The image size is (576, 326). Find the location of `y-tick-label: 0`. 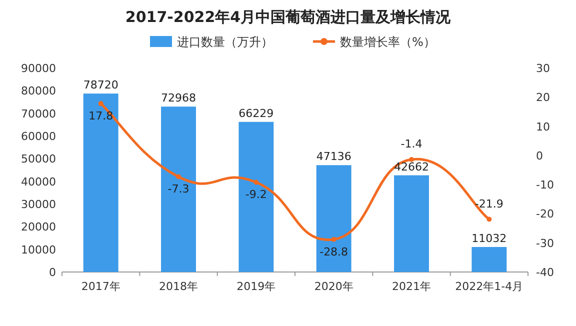

y-tick-label: 0 is located at coordinates (52, 272).